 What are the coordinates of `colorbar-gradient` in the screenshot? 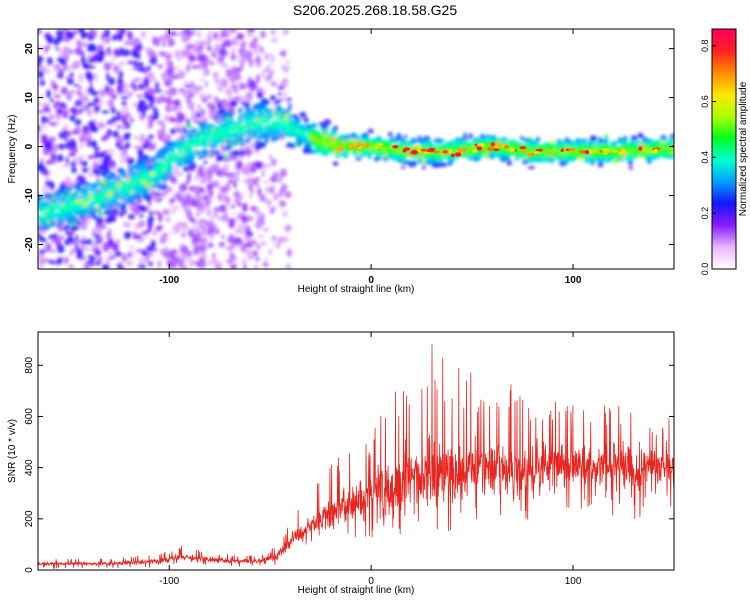 It's located at (724, 149).